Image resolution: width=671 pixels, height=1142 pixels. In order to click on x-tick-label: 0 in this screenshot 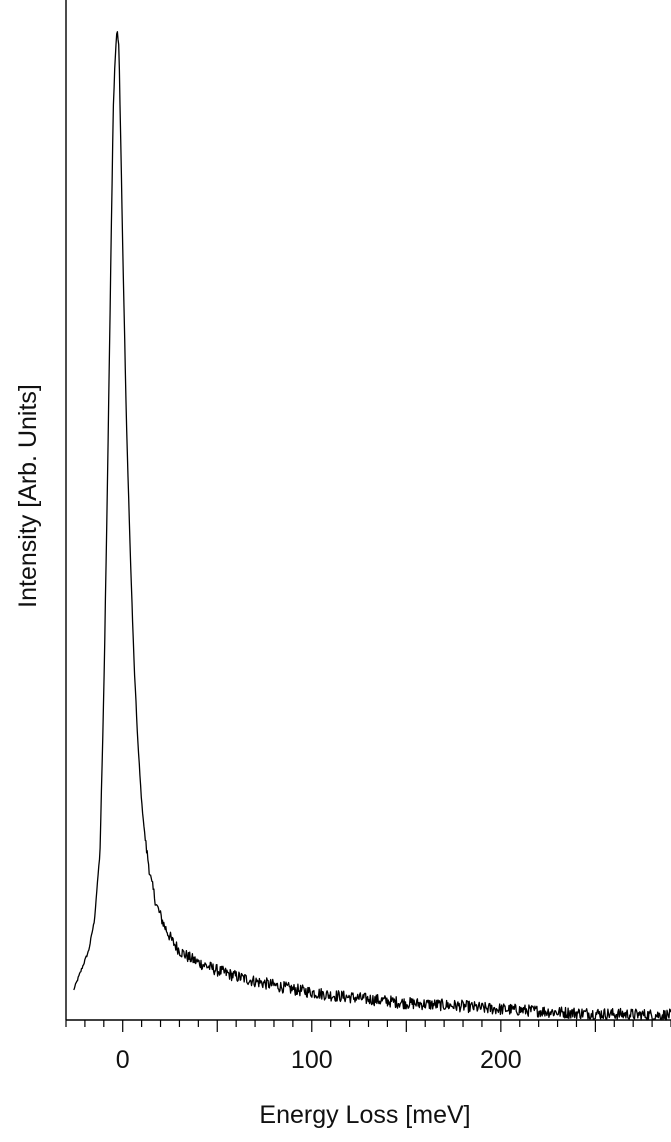, I will do `click(123, 1060)`.